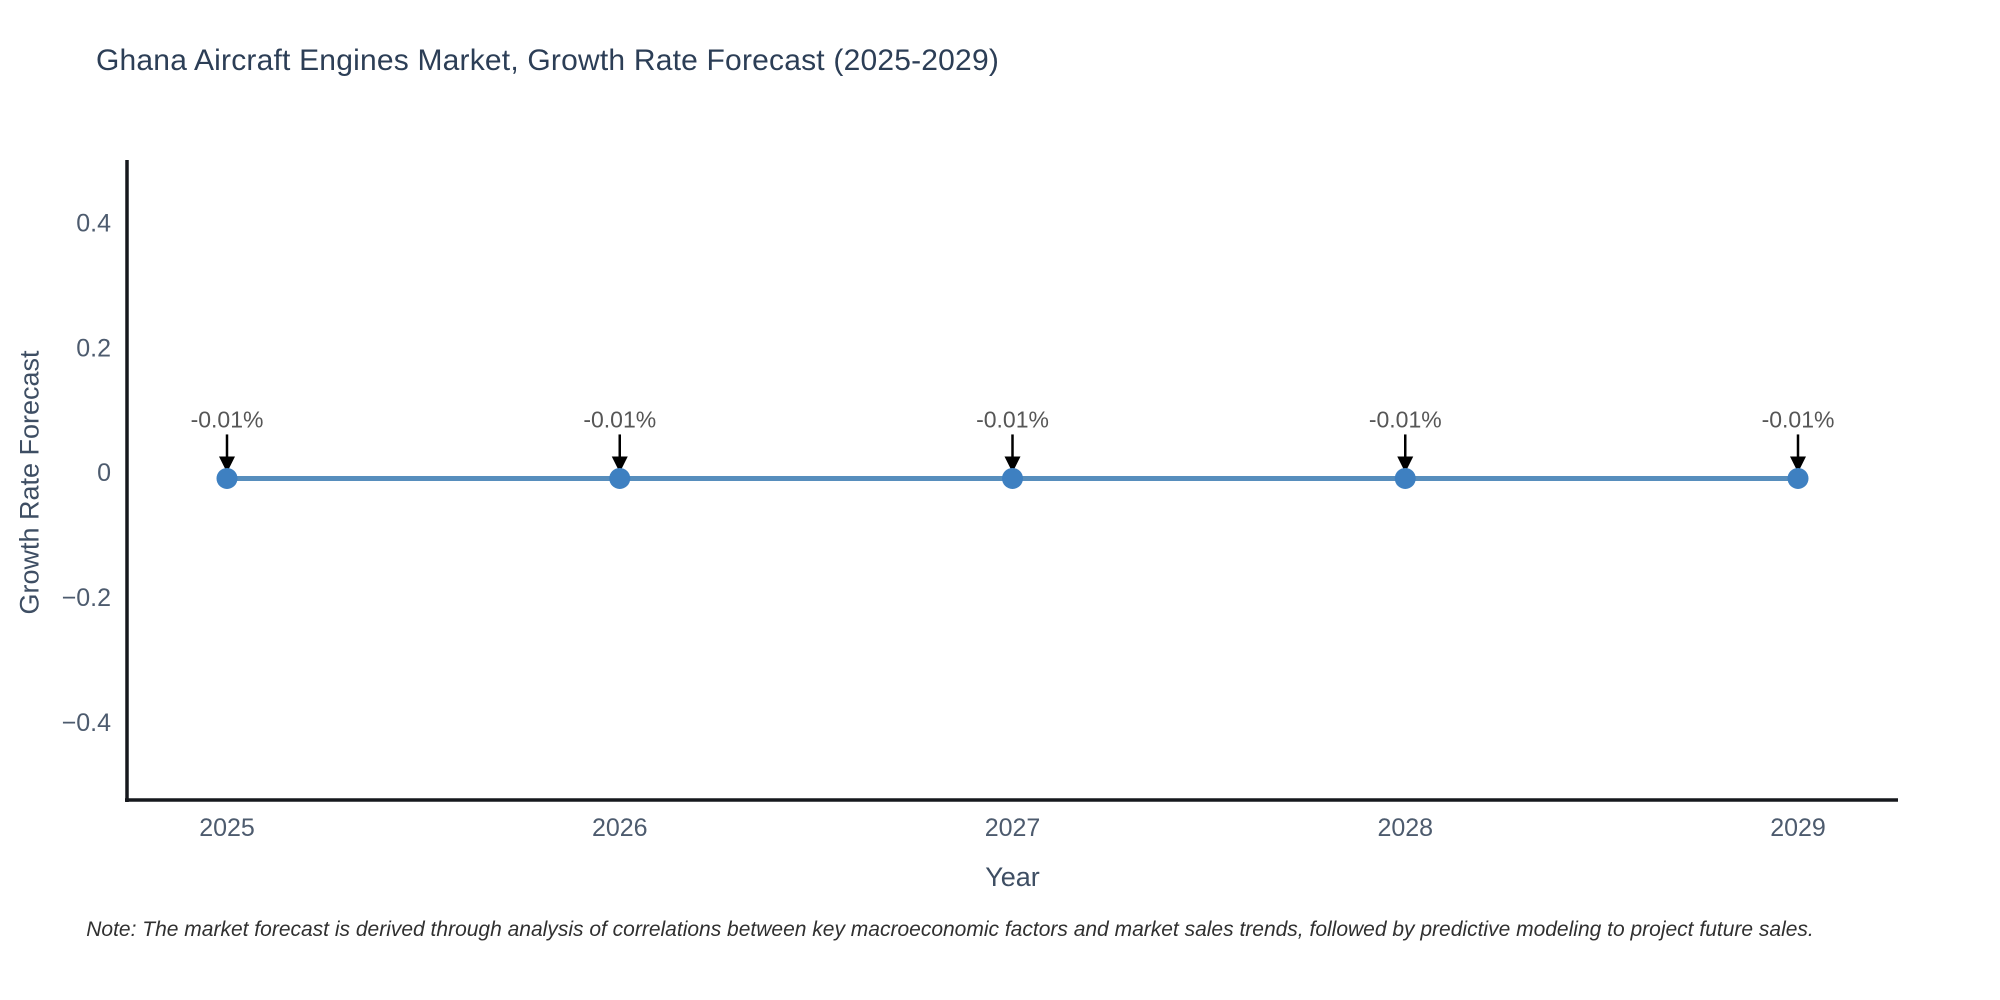 Image resolution: width=2000 pixels, height=1000 pixels. What do you see at coordinates (227, 478) in the screenshot?
I see `data-point-2025` at bounding box center [227, 478].